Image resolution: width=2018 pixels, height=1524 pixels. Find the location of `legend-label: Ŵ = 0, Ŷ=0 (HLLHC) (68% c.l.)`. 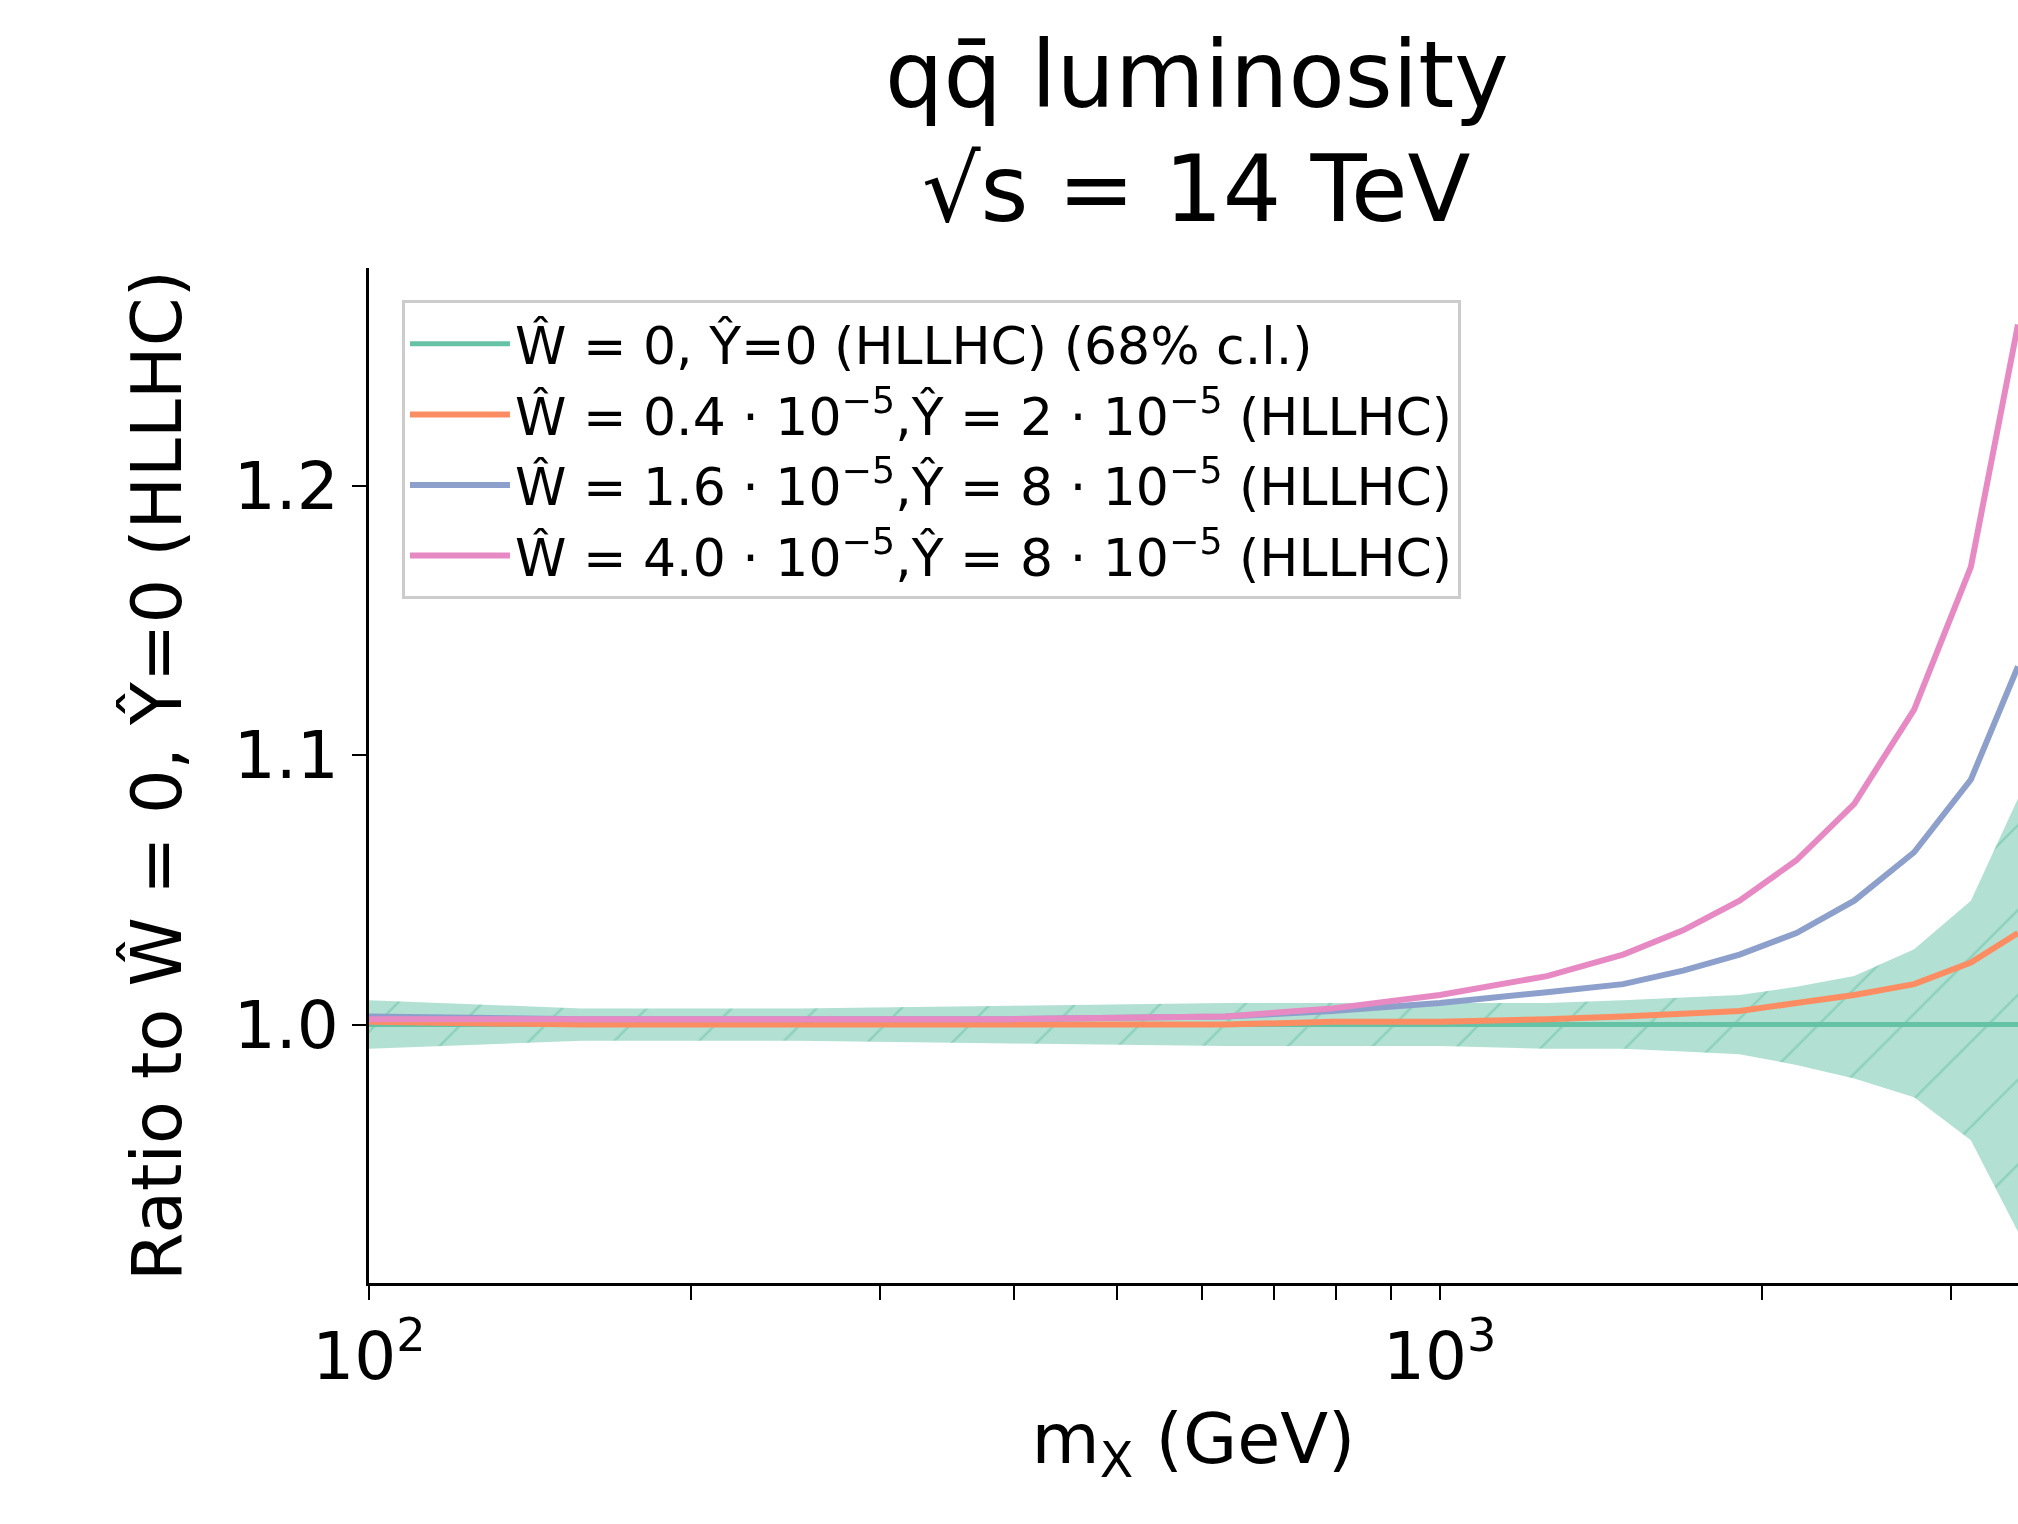

legend-label: Ŵ = 0, Ŷ=0 (HLLHC) (68% c.l.) is located at coordinates (913, 346).